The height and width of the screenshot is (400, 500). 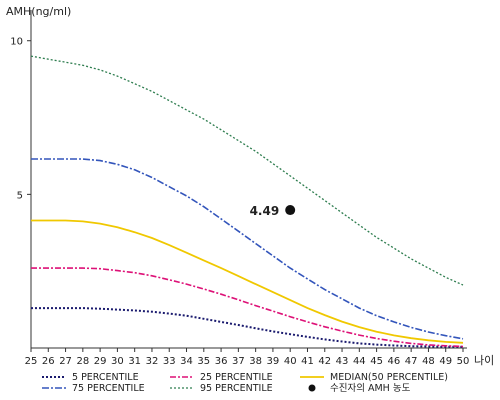 What do you see at coordinates (134, 361) in the screenshot?
I see `x-tick-label: 31` at bounding box center [134, 361].